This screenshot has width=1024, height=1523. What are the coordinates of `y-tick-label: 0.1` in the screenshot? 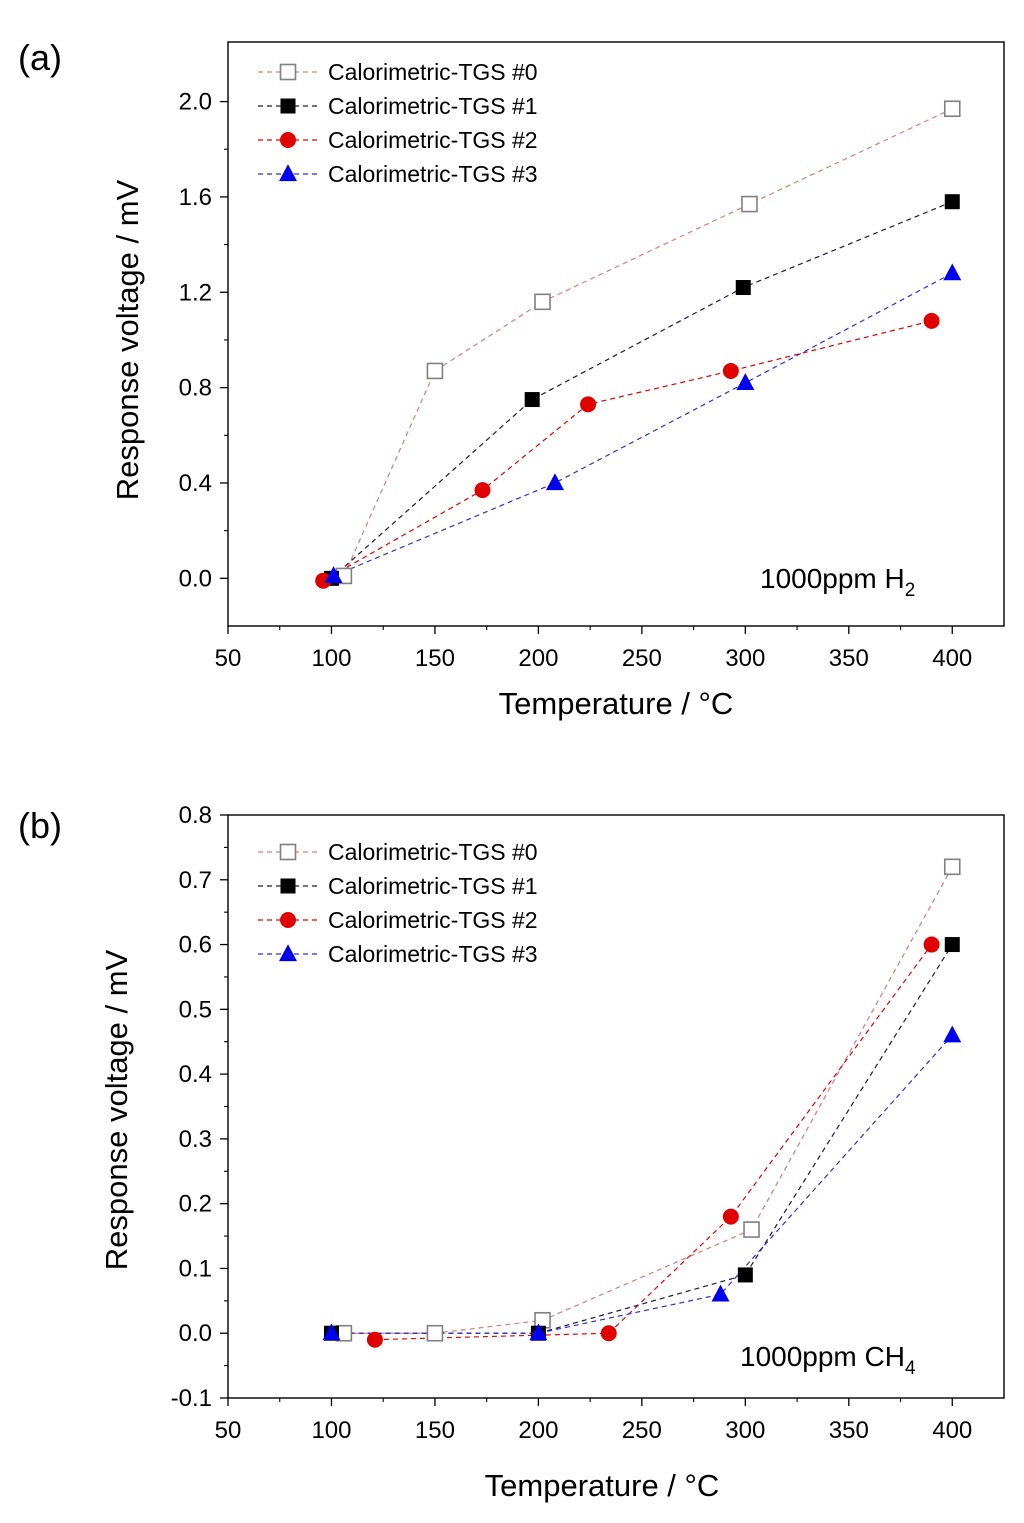 It's located at (195, 1268).